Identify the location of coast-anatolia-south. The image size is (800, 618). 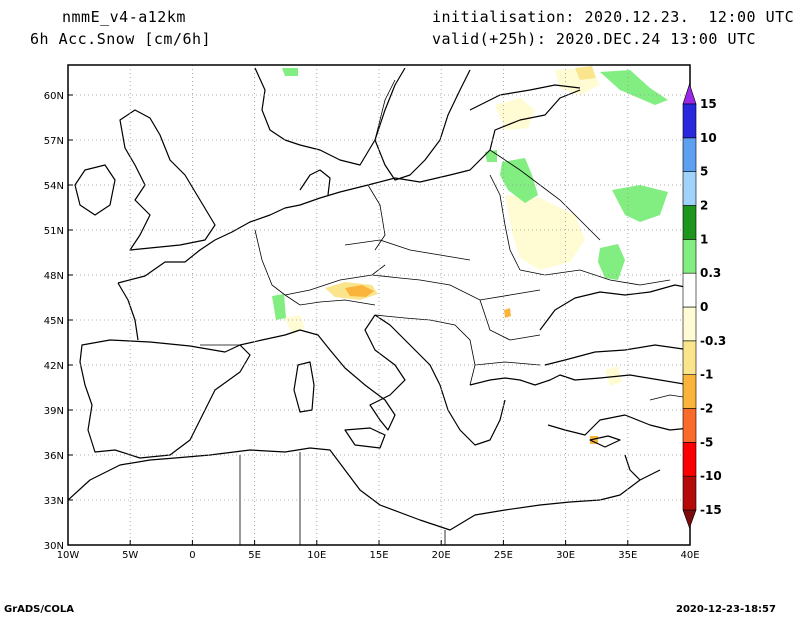
(618, 425).